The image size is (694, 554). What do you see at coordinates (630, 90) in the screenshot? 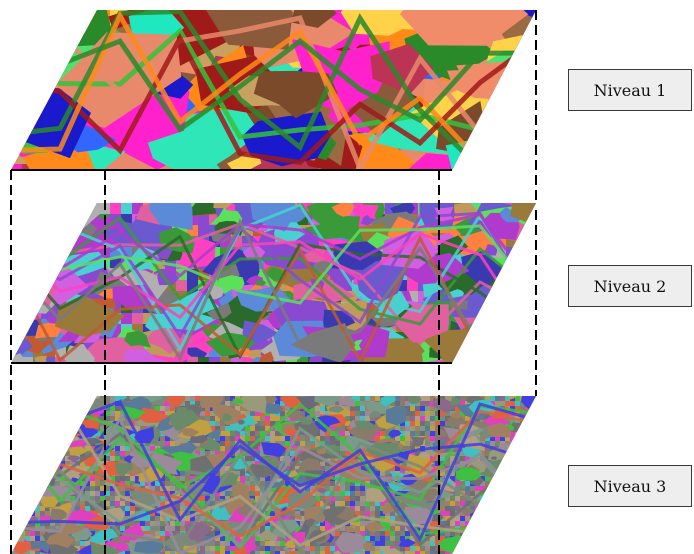
I see `level-1-label: Niveau 1` at bounding box center [630, 90].